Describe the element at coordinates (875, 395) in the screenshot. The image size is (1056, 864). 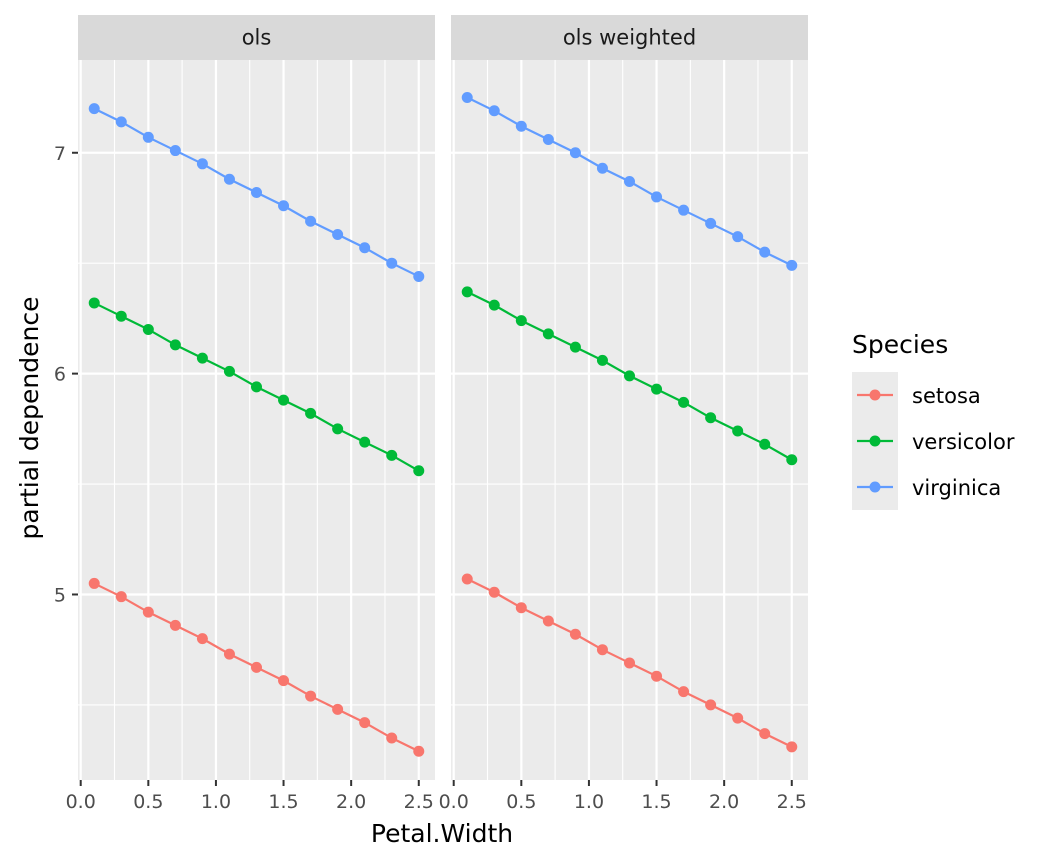
I see `legend-key-point-setosa` at that location.